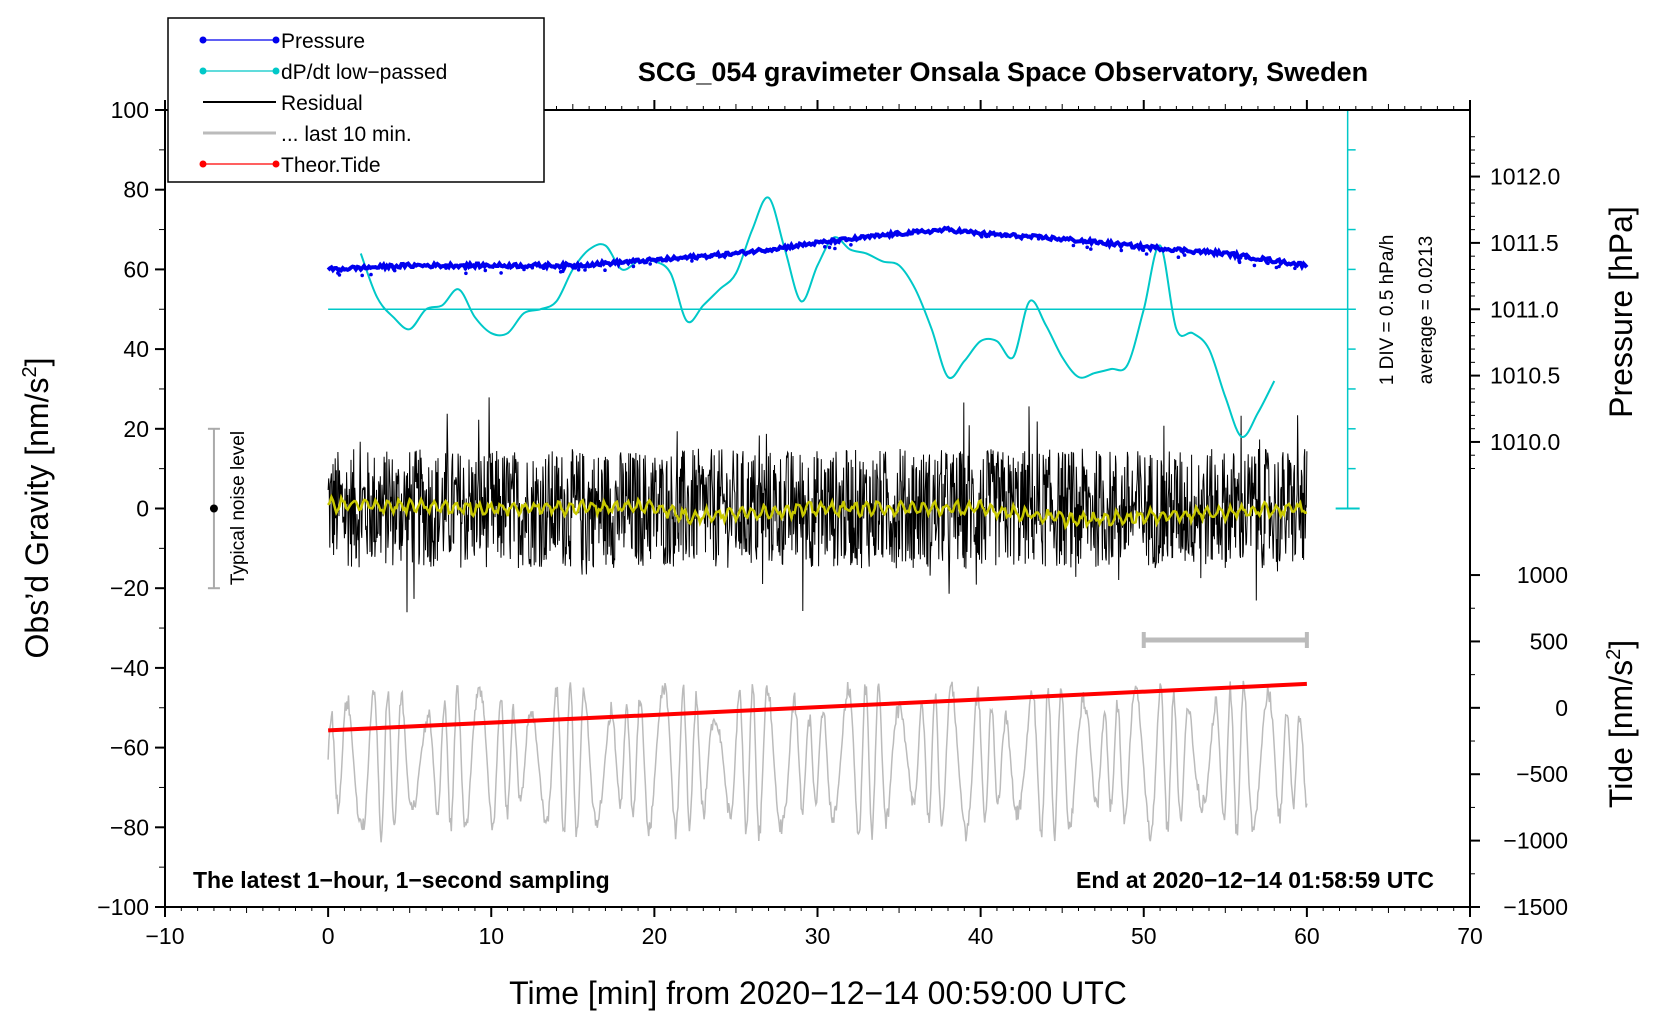 The image size is (1660, 1020). I want to click on tide-tick-label: 0, so click(1561, 708).